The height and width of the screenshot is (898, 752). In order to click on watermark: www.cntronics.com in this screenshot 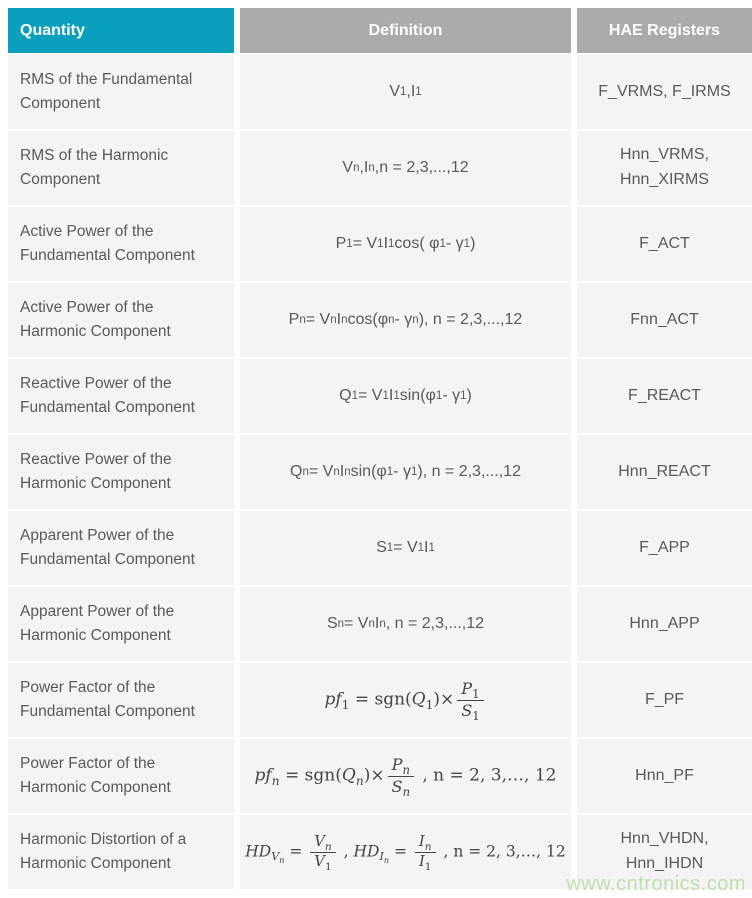, I will do `click(656, 884)`.